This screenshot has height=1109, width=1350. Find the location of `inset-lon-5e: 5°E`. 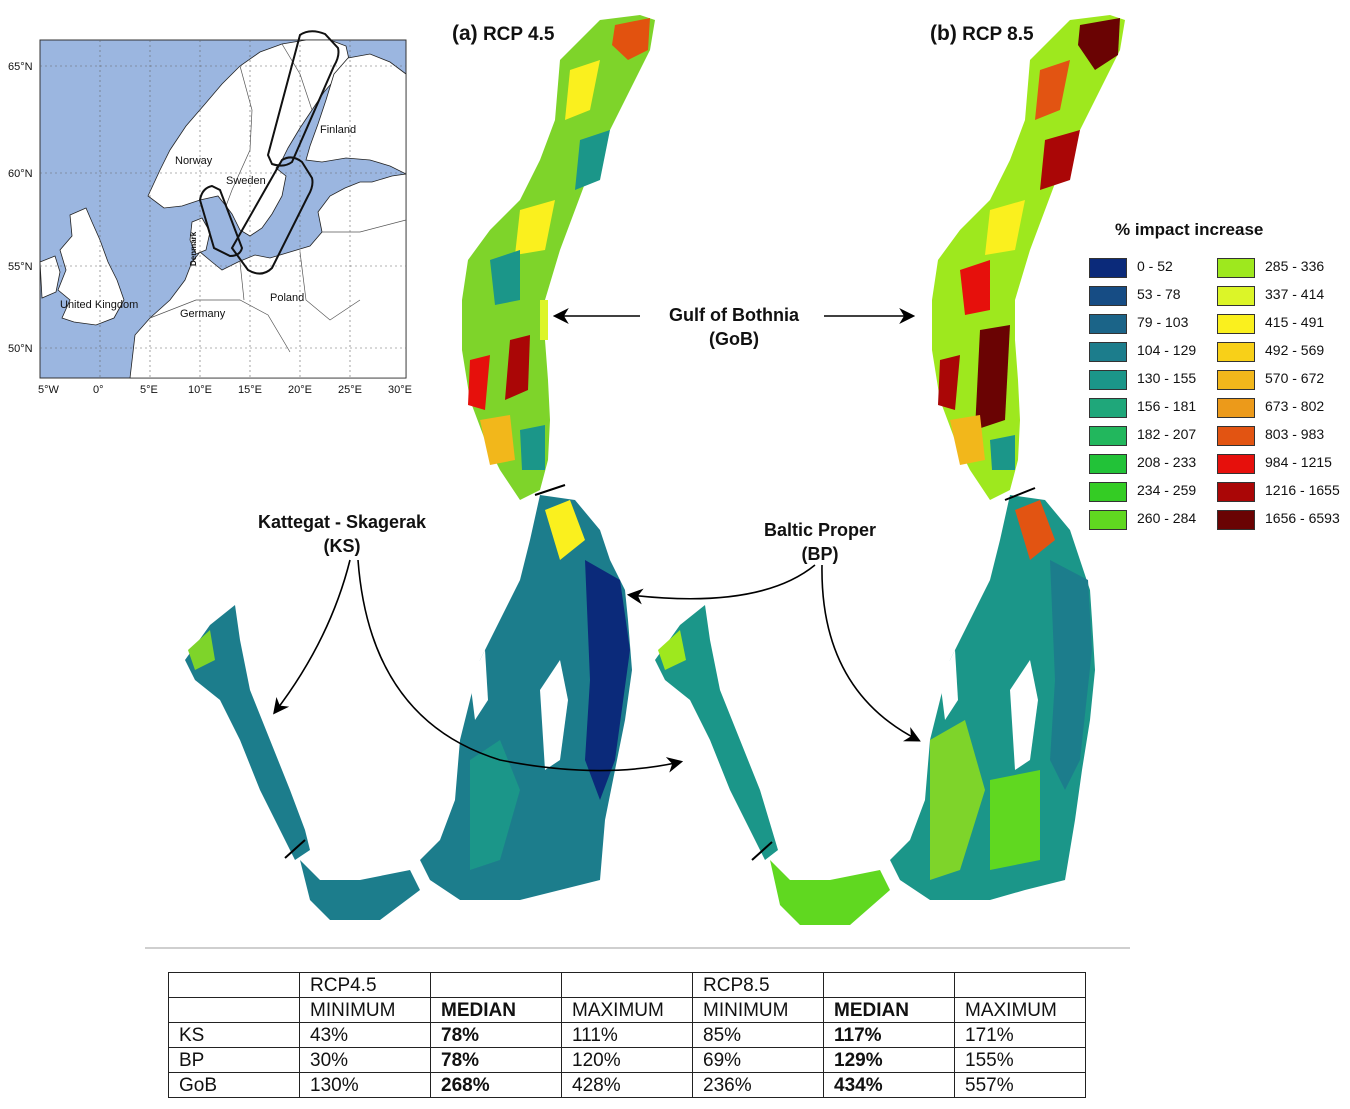

inset-lon-5e: 5°E is located at coordinates (149, 390).